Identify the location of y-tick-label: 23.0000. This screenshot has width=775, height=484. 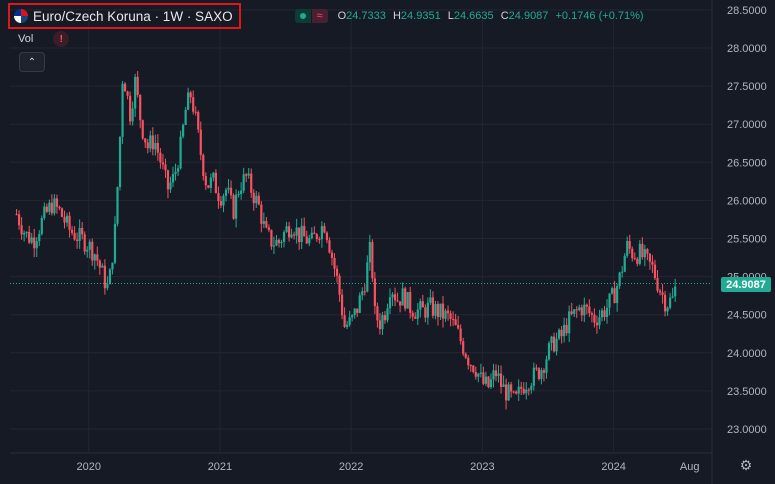
(747, 430).